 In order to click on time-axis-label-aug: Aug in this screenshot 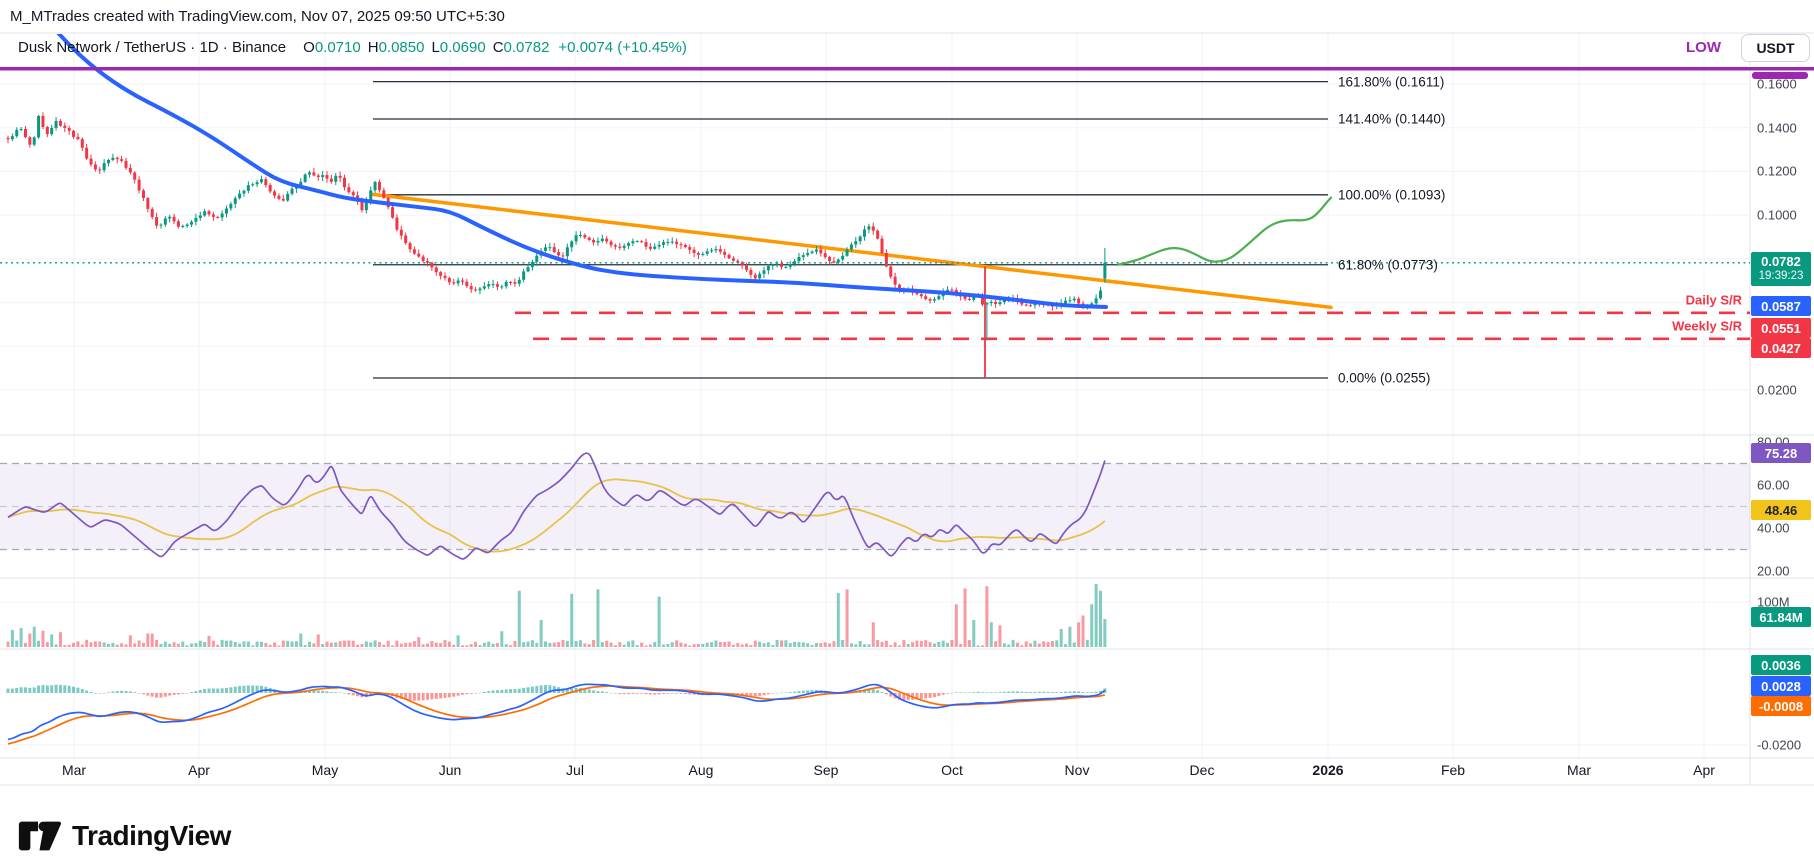, I will do `click(701, 770)`.